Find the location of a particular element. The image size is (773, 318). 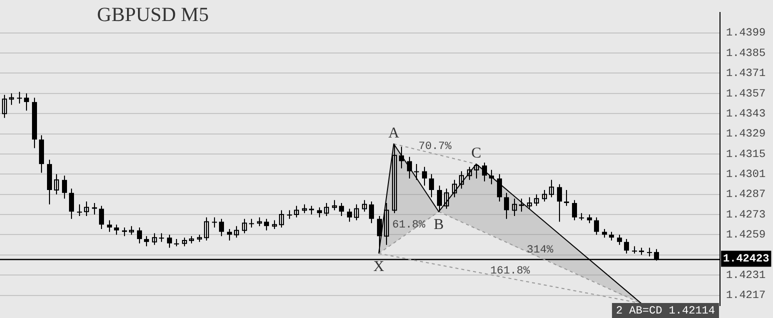

y-tick-label: 1.4301 is located at coordinates (746, 175).